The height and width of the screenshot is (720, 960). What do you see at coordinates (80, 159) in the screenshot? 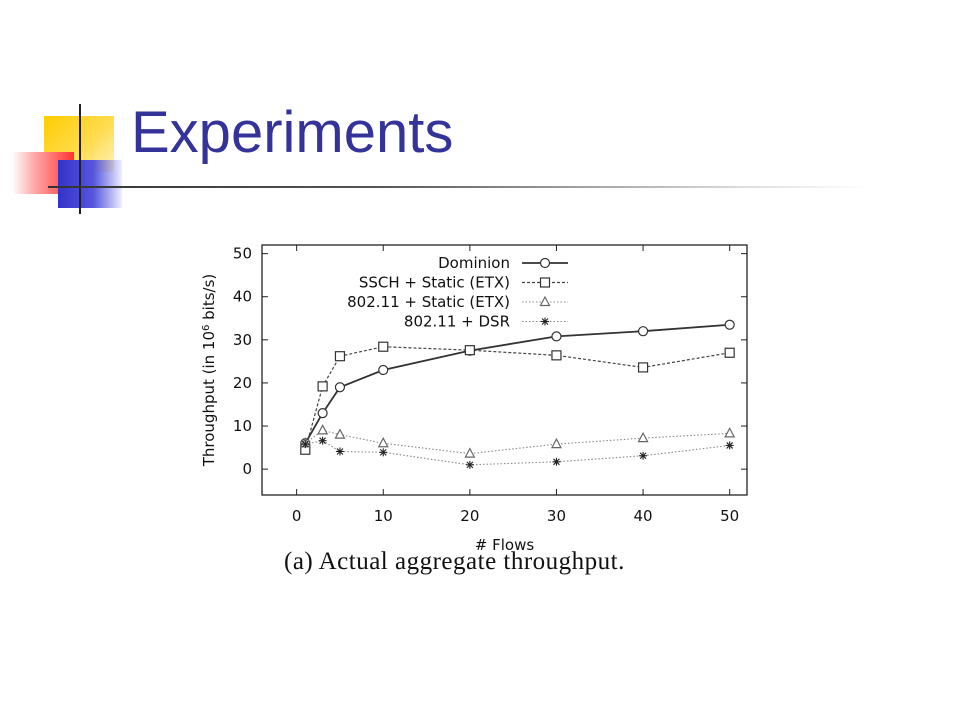
I see `deco-vertical-line` at bounding box center [80, 159].